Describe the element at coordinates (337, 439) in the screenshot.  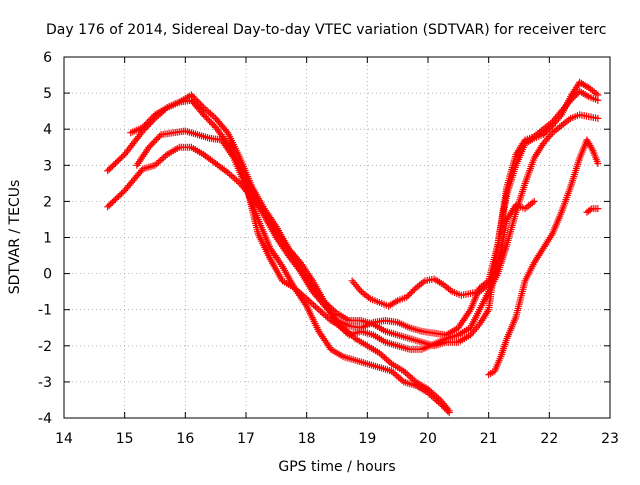
I see `x-tick-labels: 14 15 16 17 18 19 20 21 22 23` at that location.